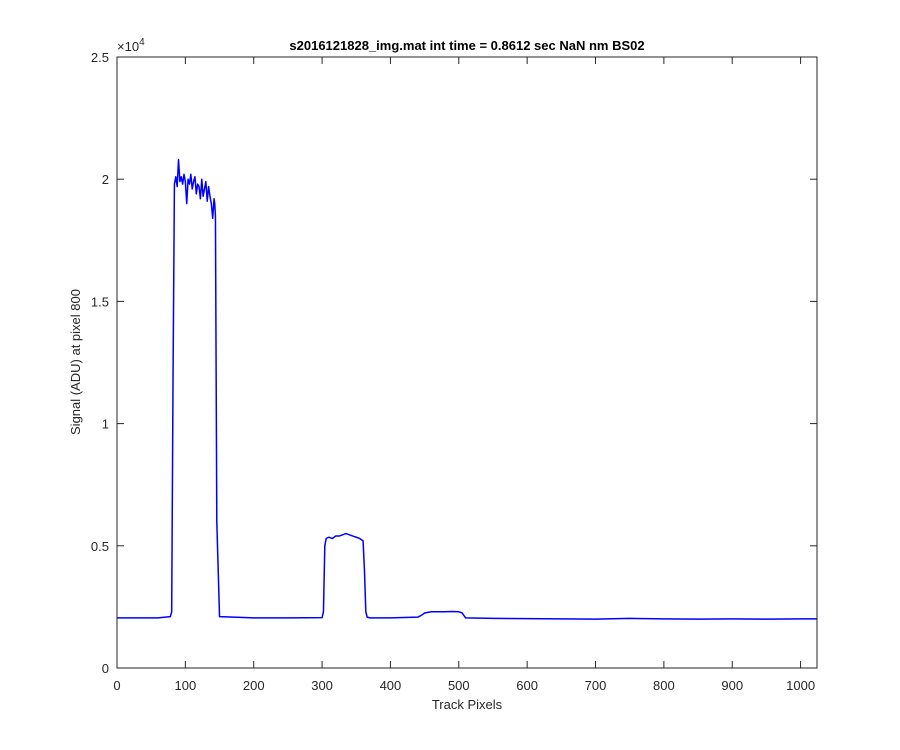  What do you see at coordinates (142, 42) in the screenshot?
I see `y-exponent-power: 4` at bounding box center [142, 42].